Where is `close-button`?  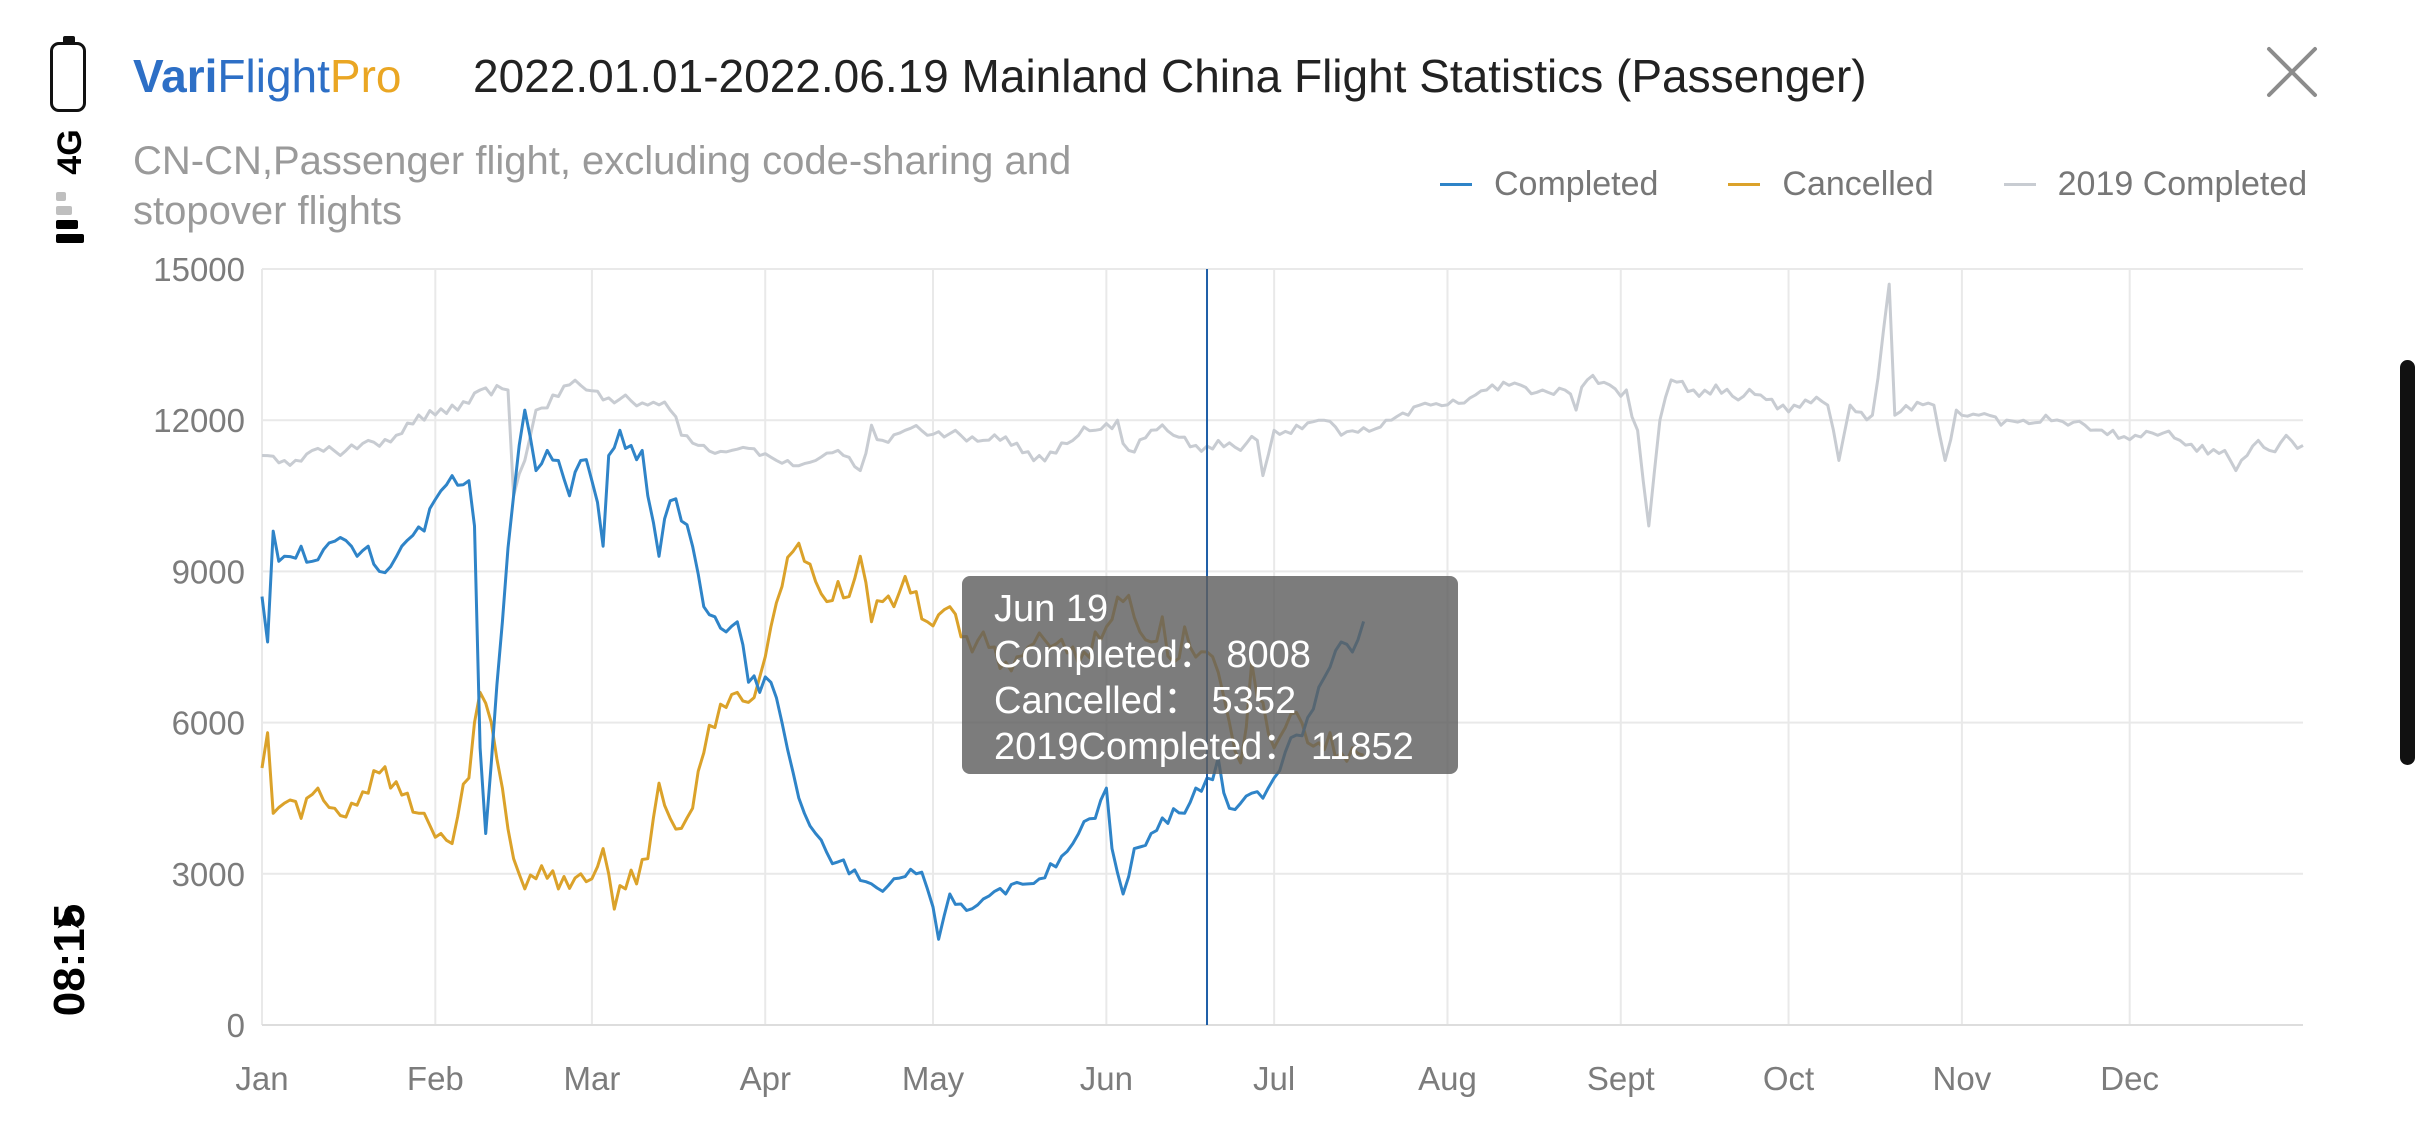
close-button is located at coordinates (2292, 72).